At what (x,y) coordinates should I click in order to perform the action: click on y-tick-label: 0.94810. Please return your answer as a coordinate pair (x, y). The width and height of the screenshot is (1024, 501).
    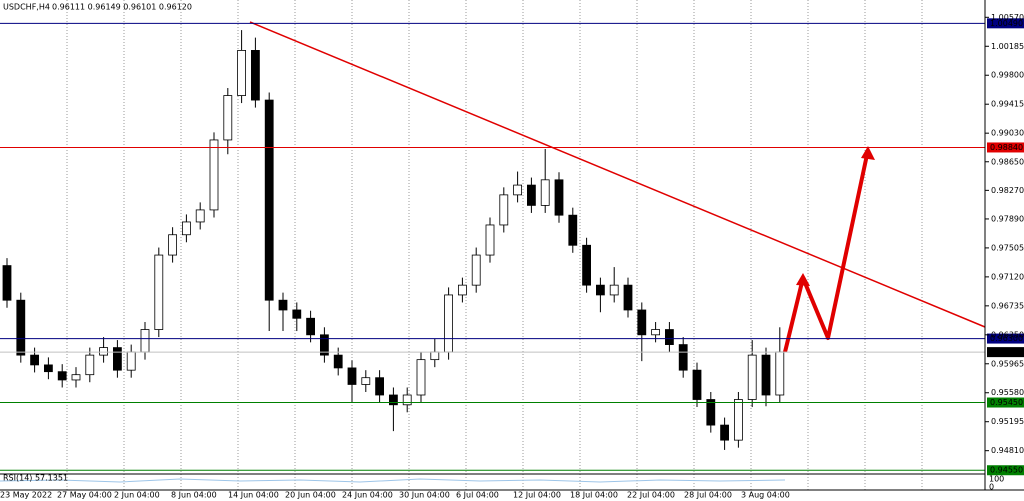
    Looking at the image, I should click on (1007, 450).